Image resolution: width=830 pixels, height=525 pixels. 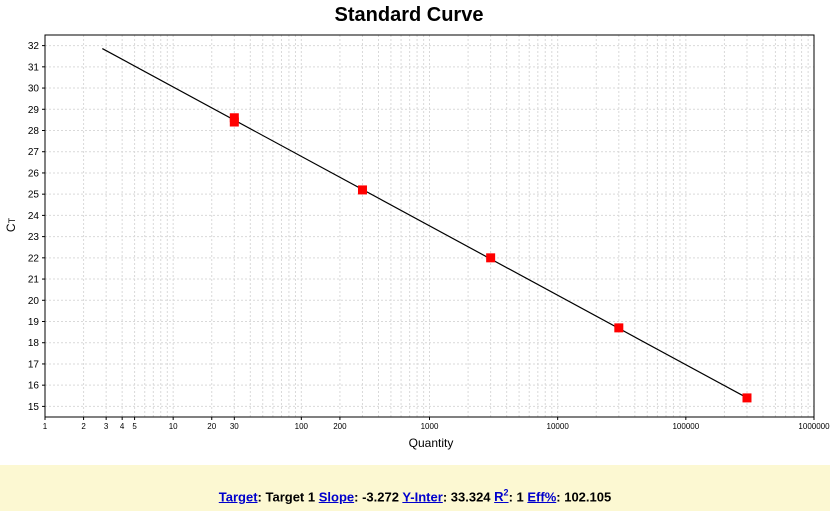 I want to click on x-tick-label: 1000, so click(x=430, y=426).